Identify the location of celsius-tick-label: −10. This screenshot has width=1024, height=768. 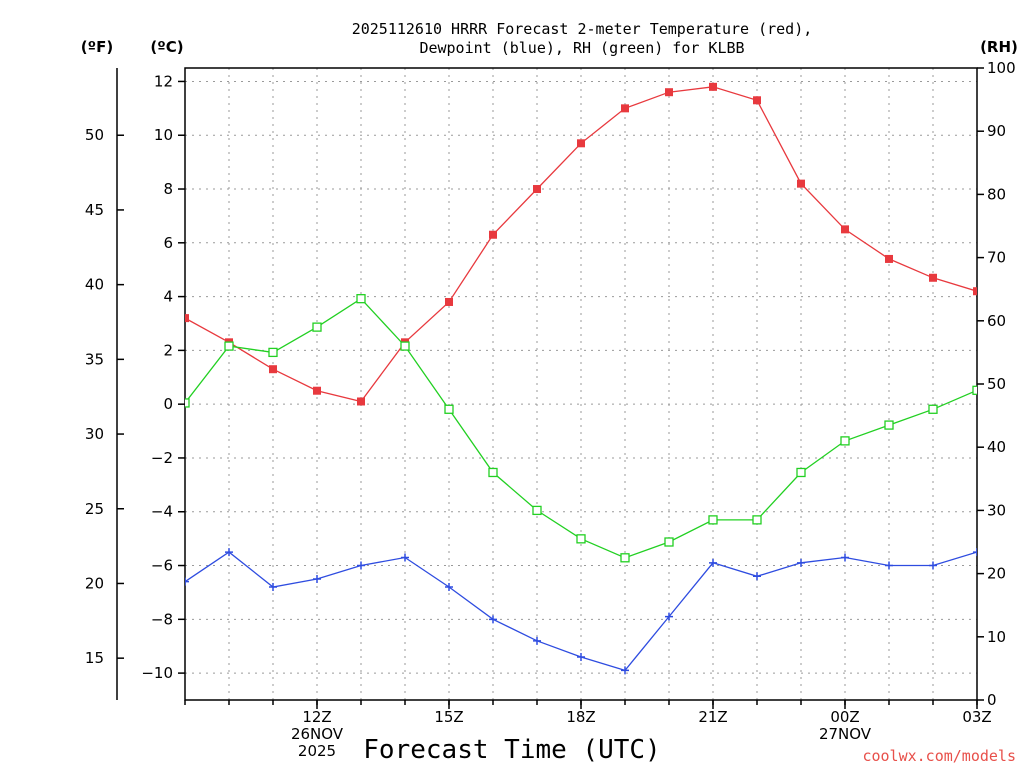
(157, 673).